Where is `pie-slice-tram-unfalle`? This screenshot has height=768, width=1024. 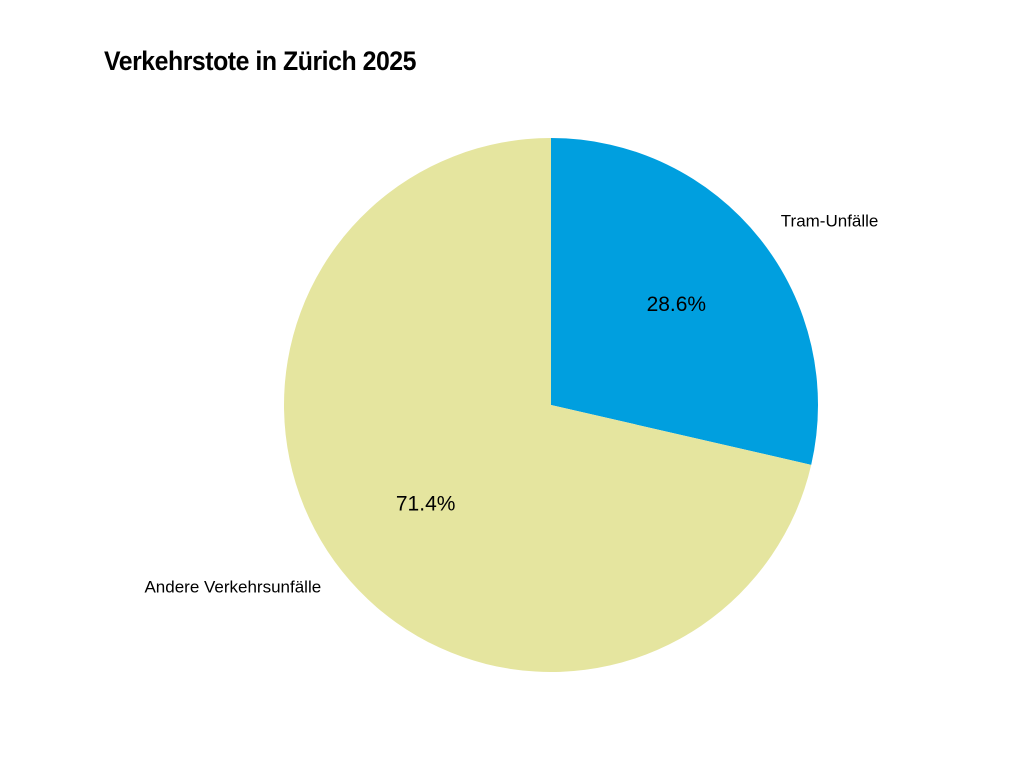
pie-slice-tram-unfalle is located at coordinates (685, 301).